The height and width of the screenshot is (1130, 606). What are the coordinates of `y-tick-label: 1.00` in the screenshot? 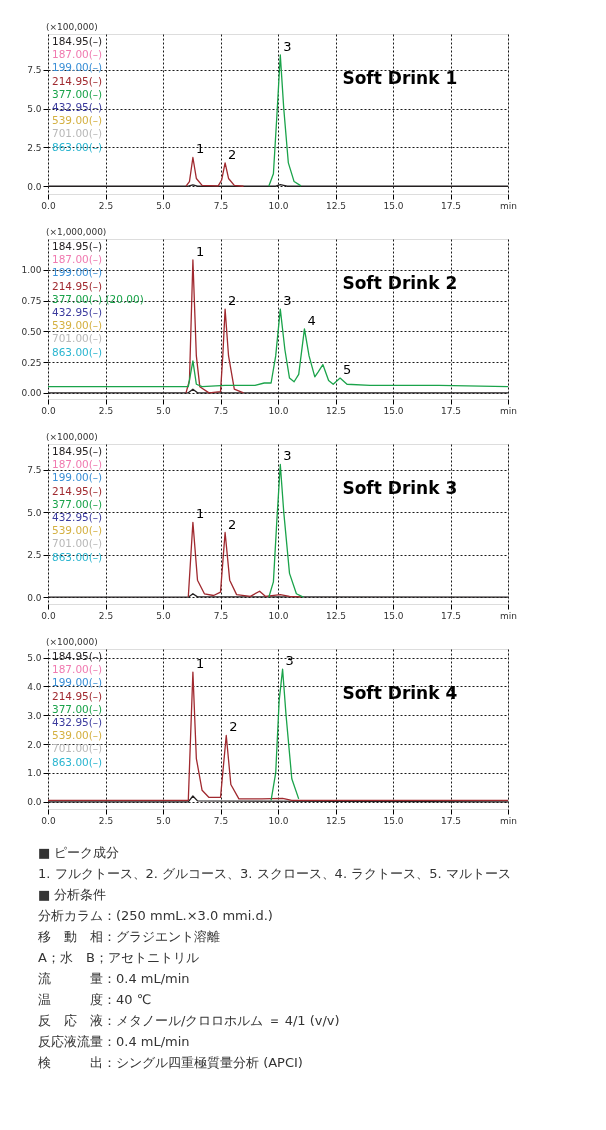 It's located at (31, 270).